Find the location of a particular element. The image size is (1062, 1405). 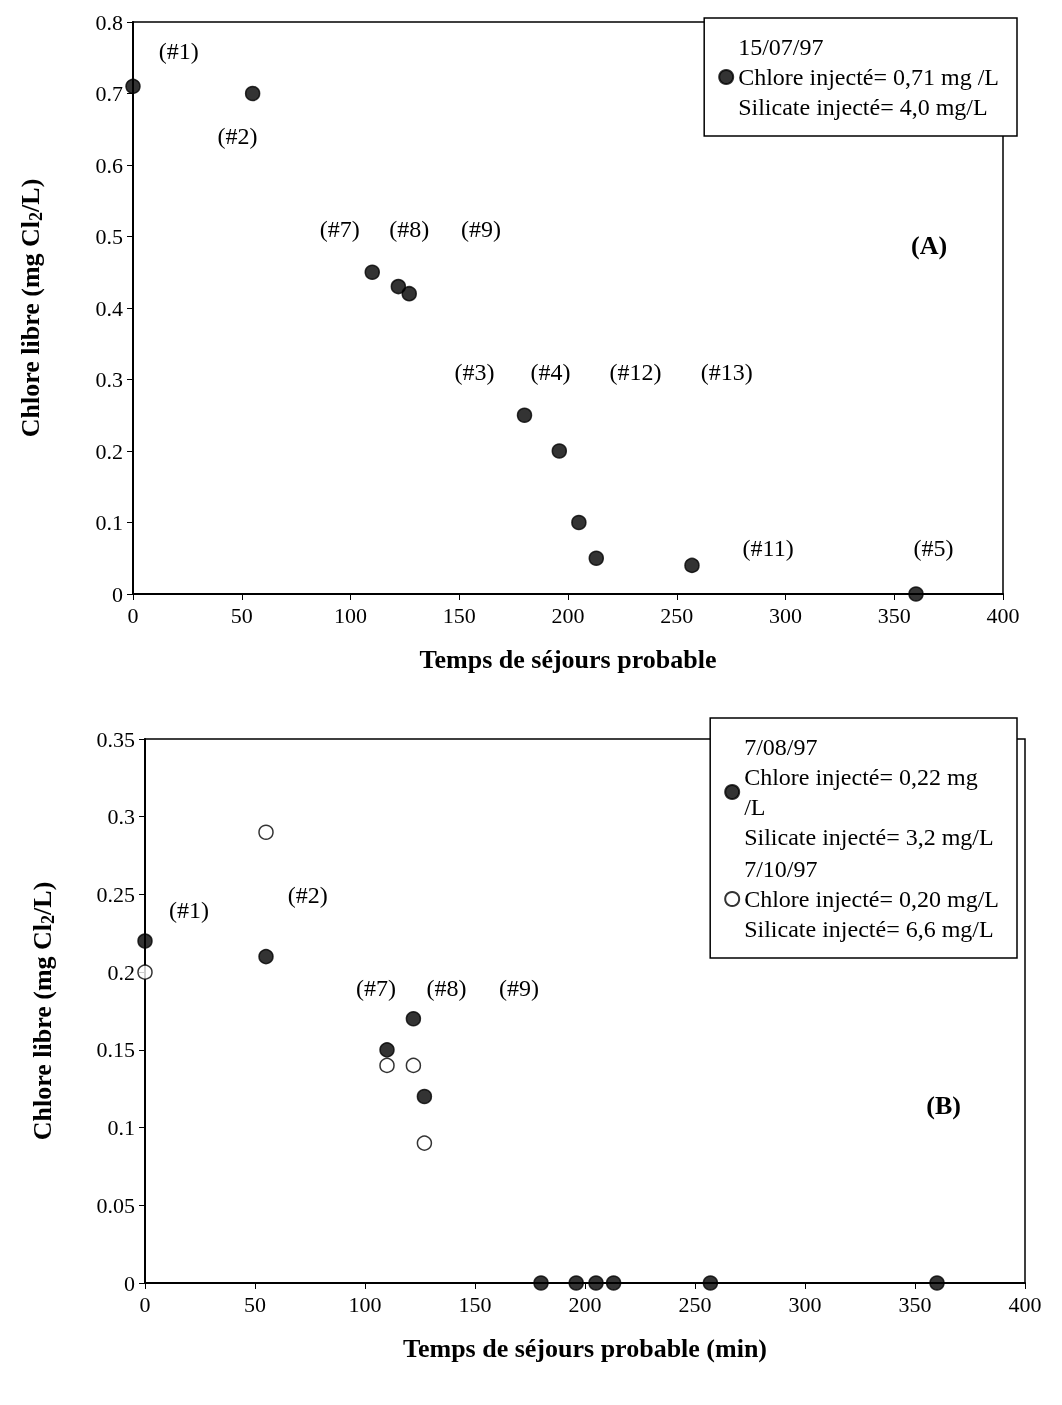

x-axis-title: Temps de séjours probable is located at coordinates (568, 659).